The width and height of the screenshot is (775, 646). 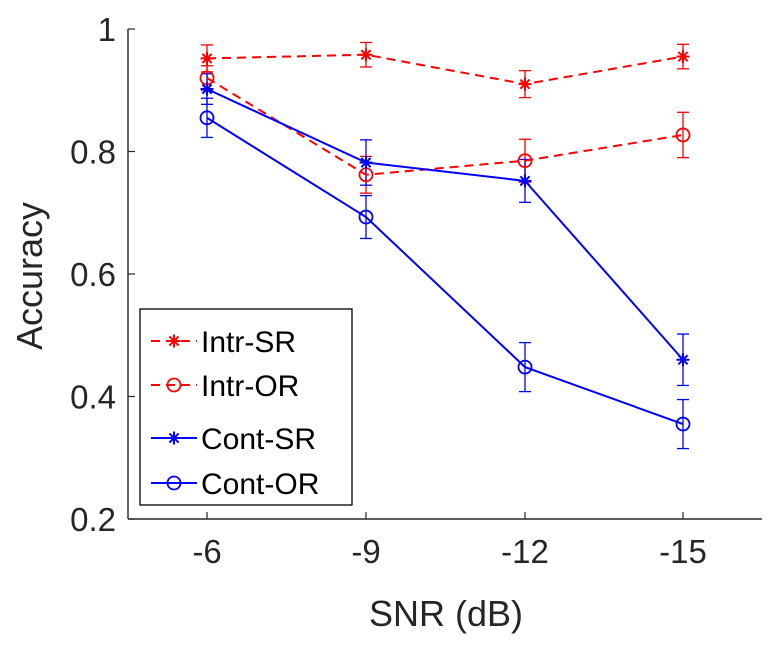 I want to click on legend-label: Cont-OR, so click(x=260, y=484).